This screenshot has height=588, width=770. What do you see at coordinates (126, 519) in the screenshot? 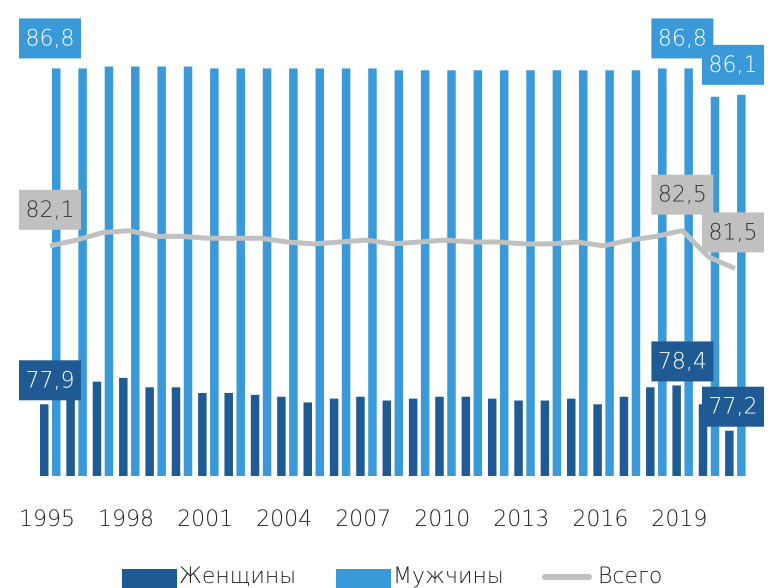
I see `x-tick-label: 1998` at bounding box center [126, 519].